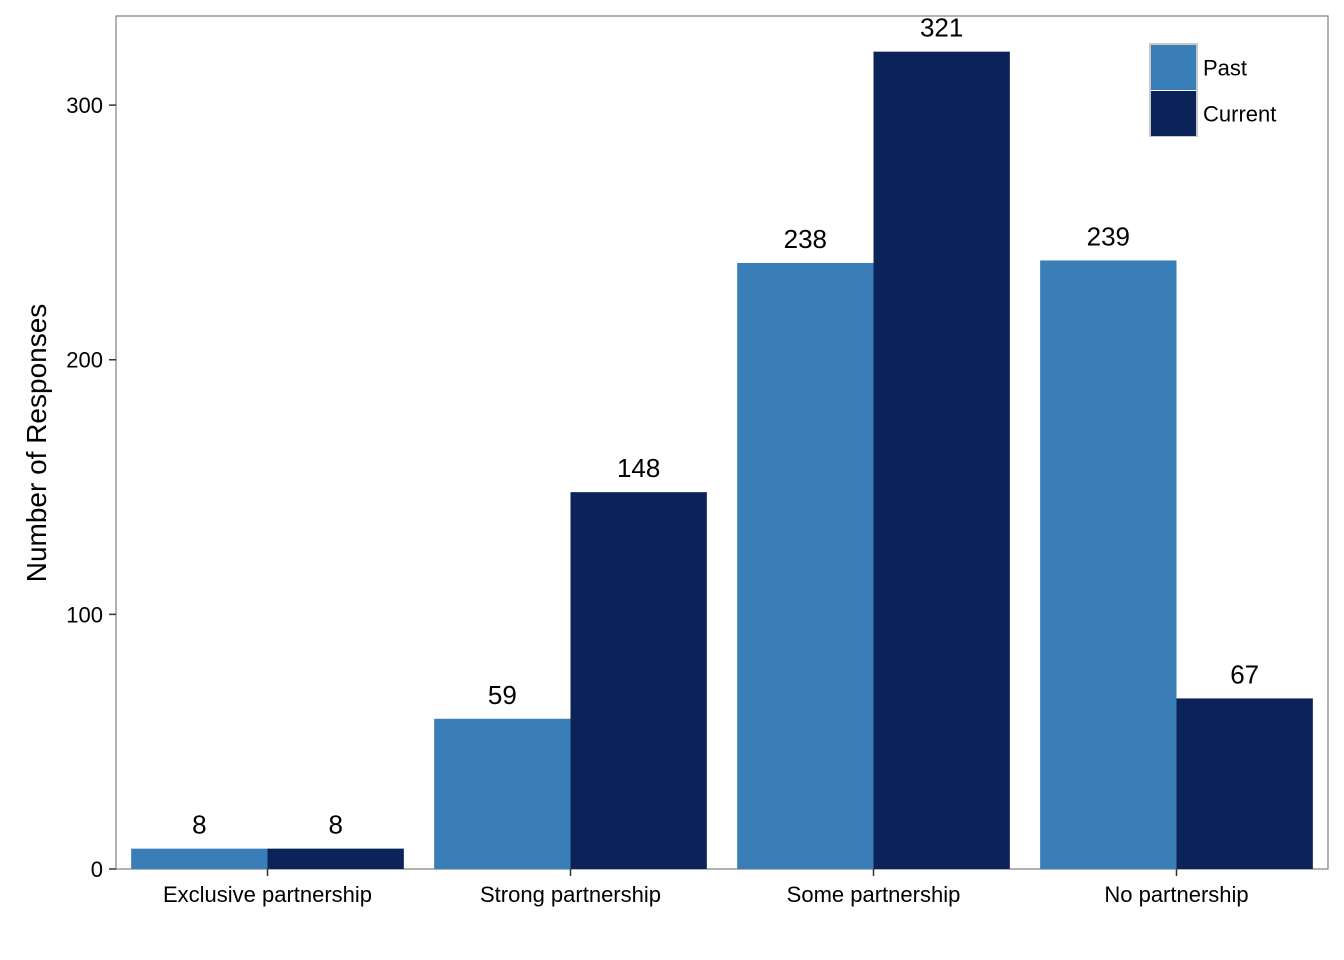 This screenshot has width=1344, height=960. What do you see at coordinates (1176, 894) in the screenshot?
I see `x-tick-label-3: No partnership` at bounding box center [1176, 894].